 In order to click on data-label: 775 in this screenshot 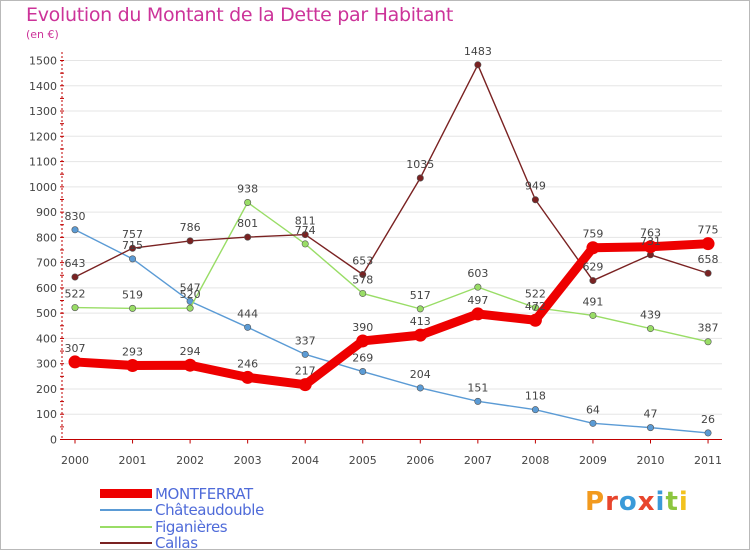, I will do `click(708, 230)`.